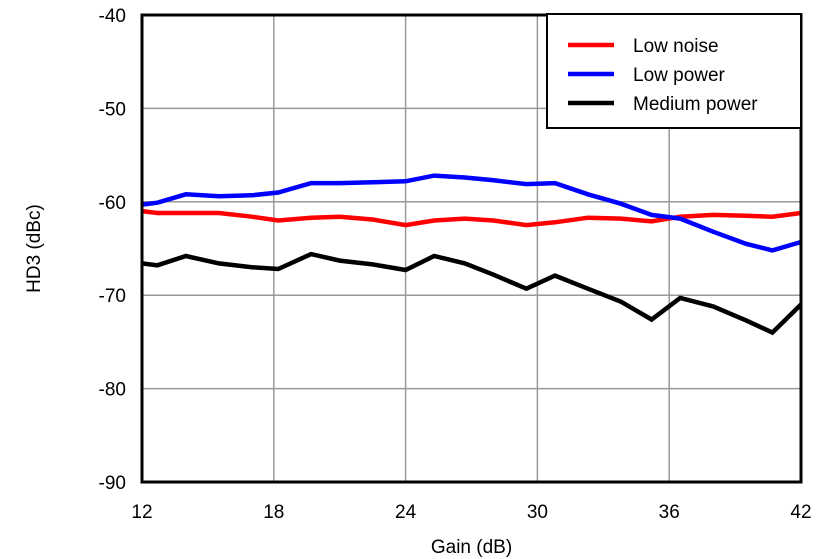 The image size is (839, 559). Describe the element at coordinates (471, 218) in the screenshot. I see `series-line-low-noise` at that location.